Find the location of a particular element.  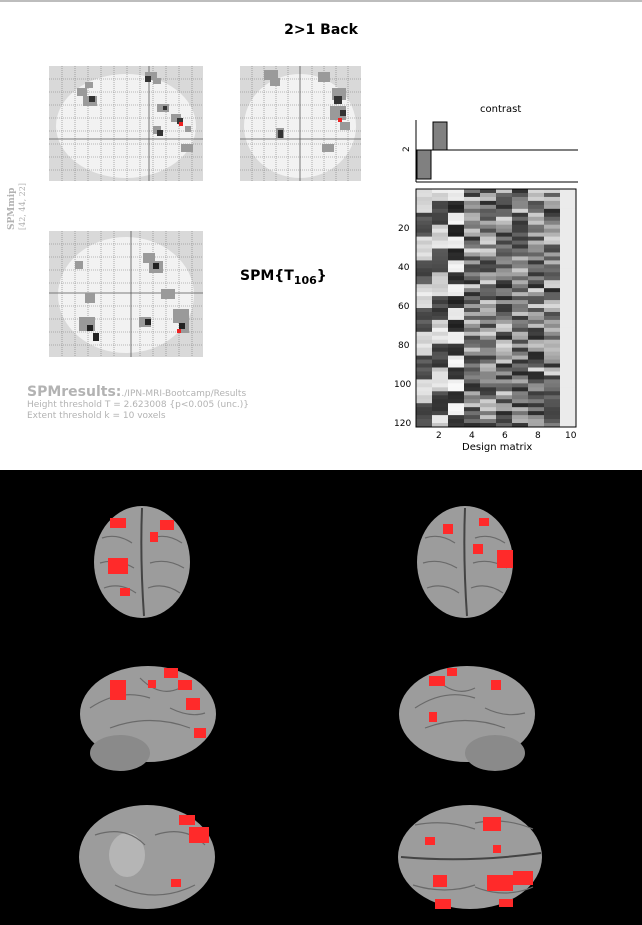

brain-render-icon is located at coordinates (465, 562).